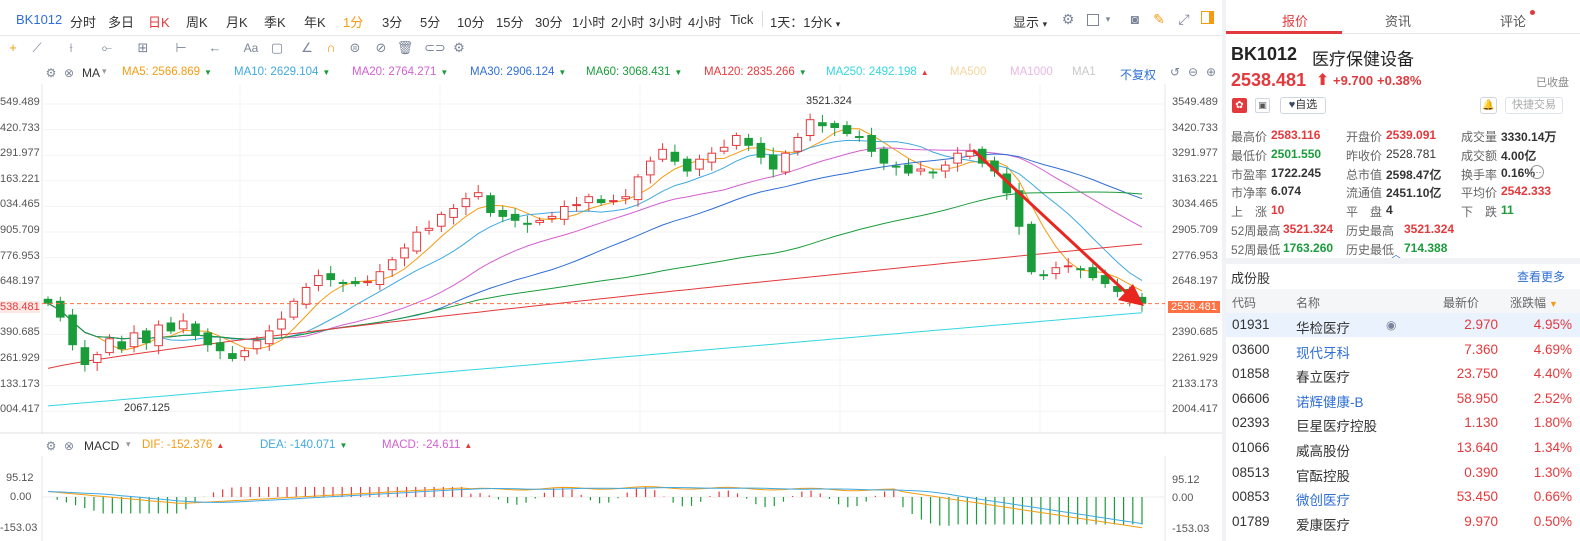 The width and height of the screenshot is (1580, 541). I want to click on period-tab-2: 日K, so click(159, 22).